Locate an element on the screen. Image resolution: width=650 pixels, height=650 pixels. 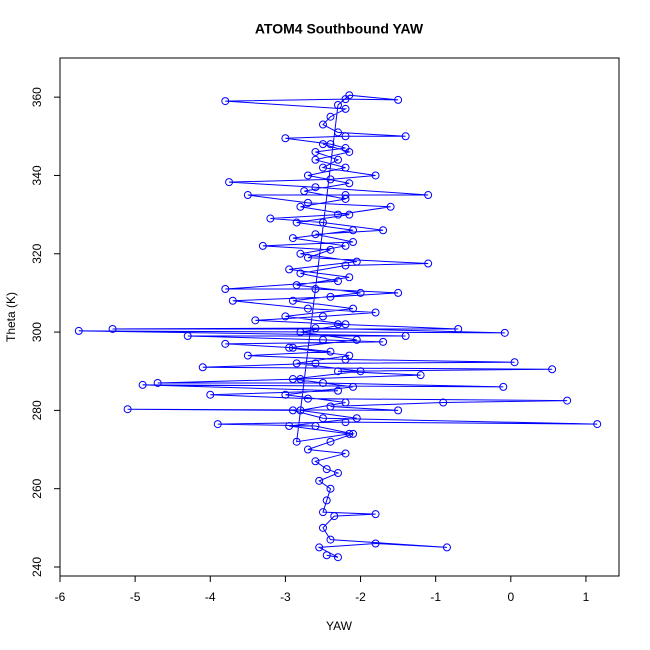
y-tick-label: 360 is located at coordinates (37, 97).